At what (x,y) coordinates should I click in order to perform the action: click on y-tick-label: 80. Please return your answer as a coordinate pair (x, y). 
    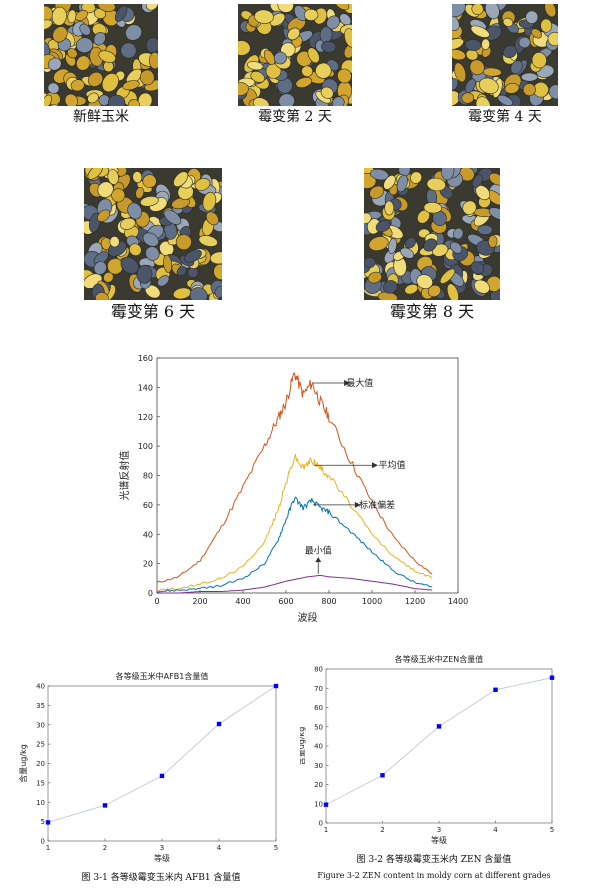
    Looking at the image, I should click on (148, 476).